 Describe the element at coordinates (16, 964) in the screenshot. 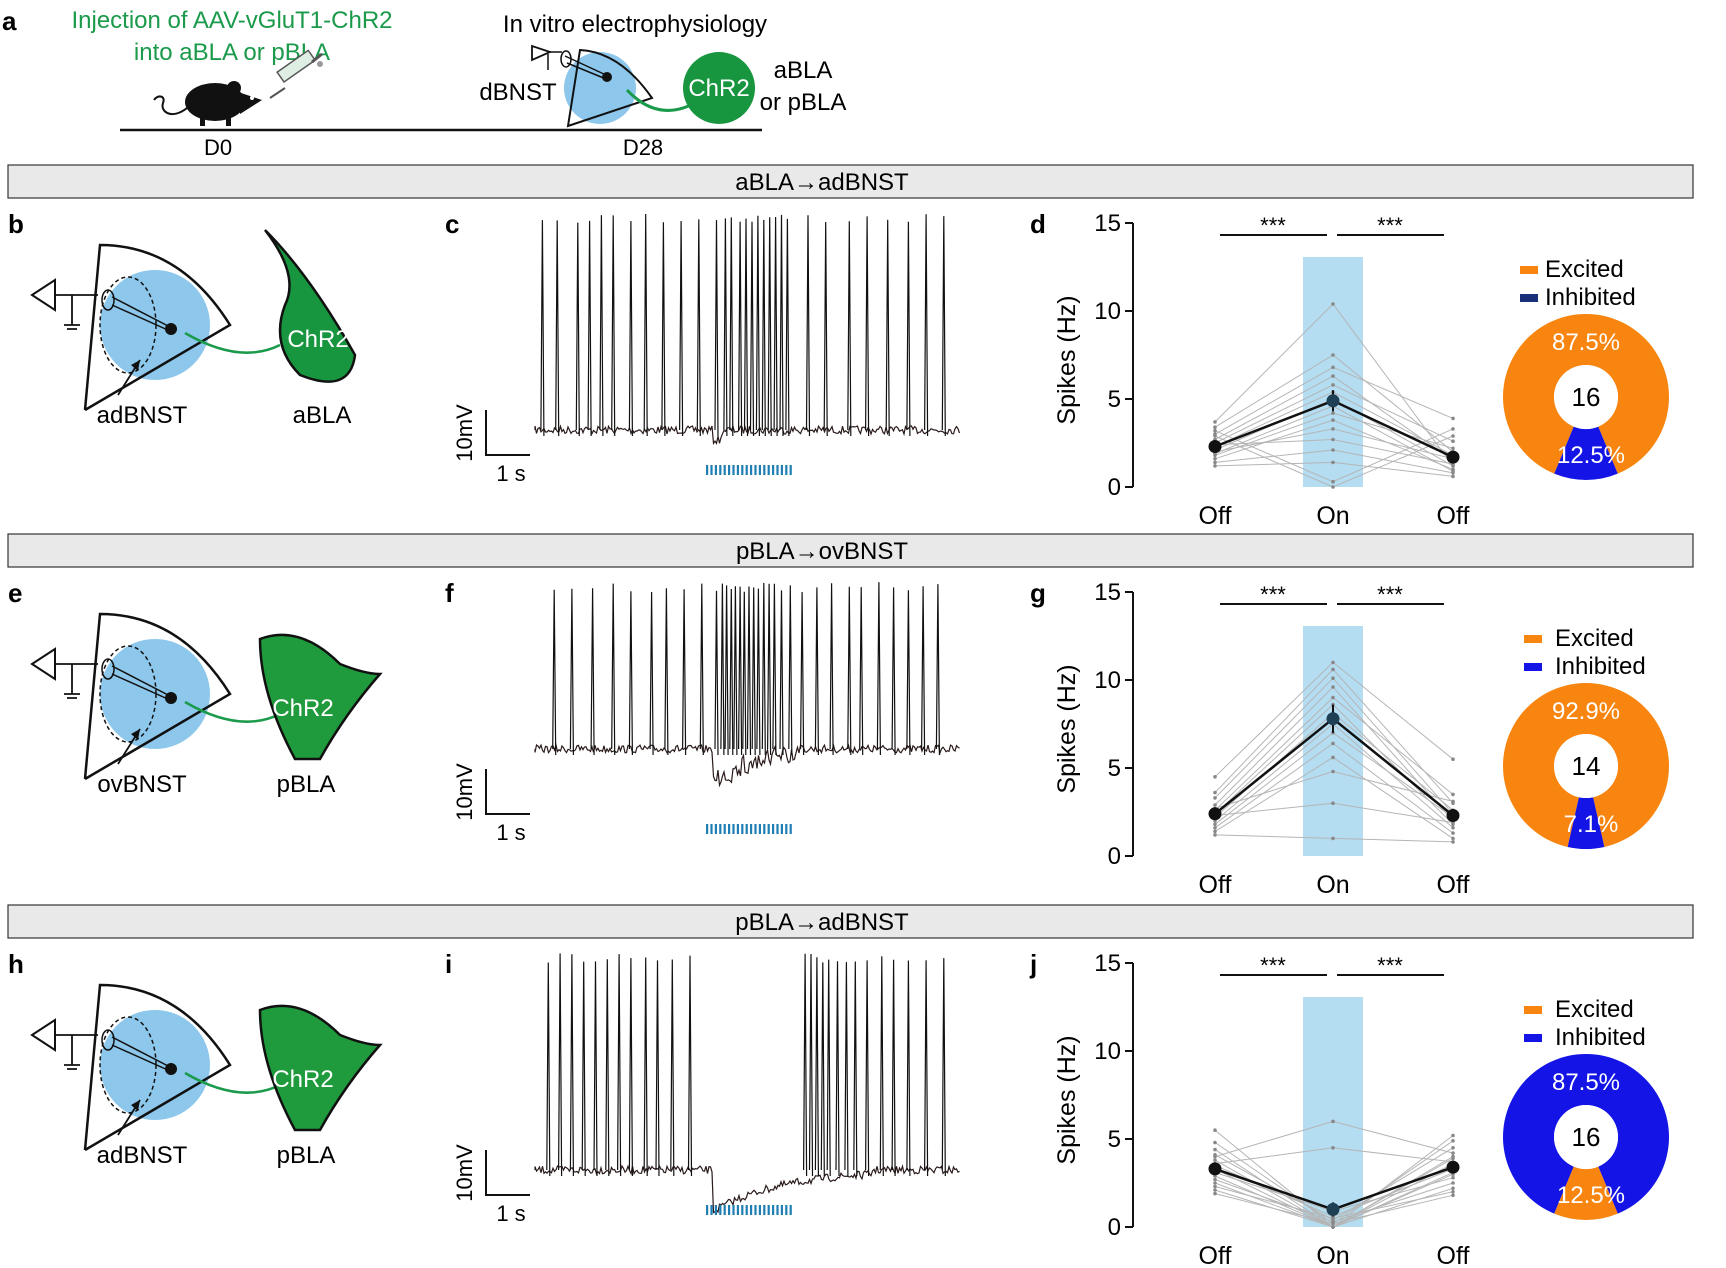

I see `panel-letter-h: h` at that location.